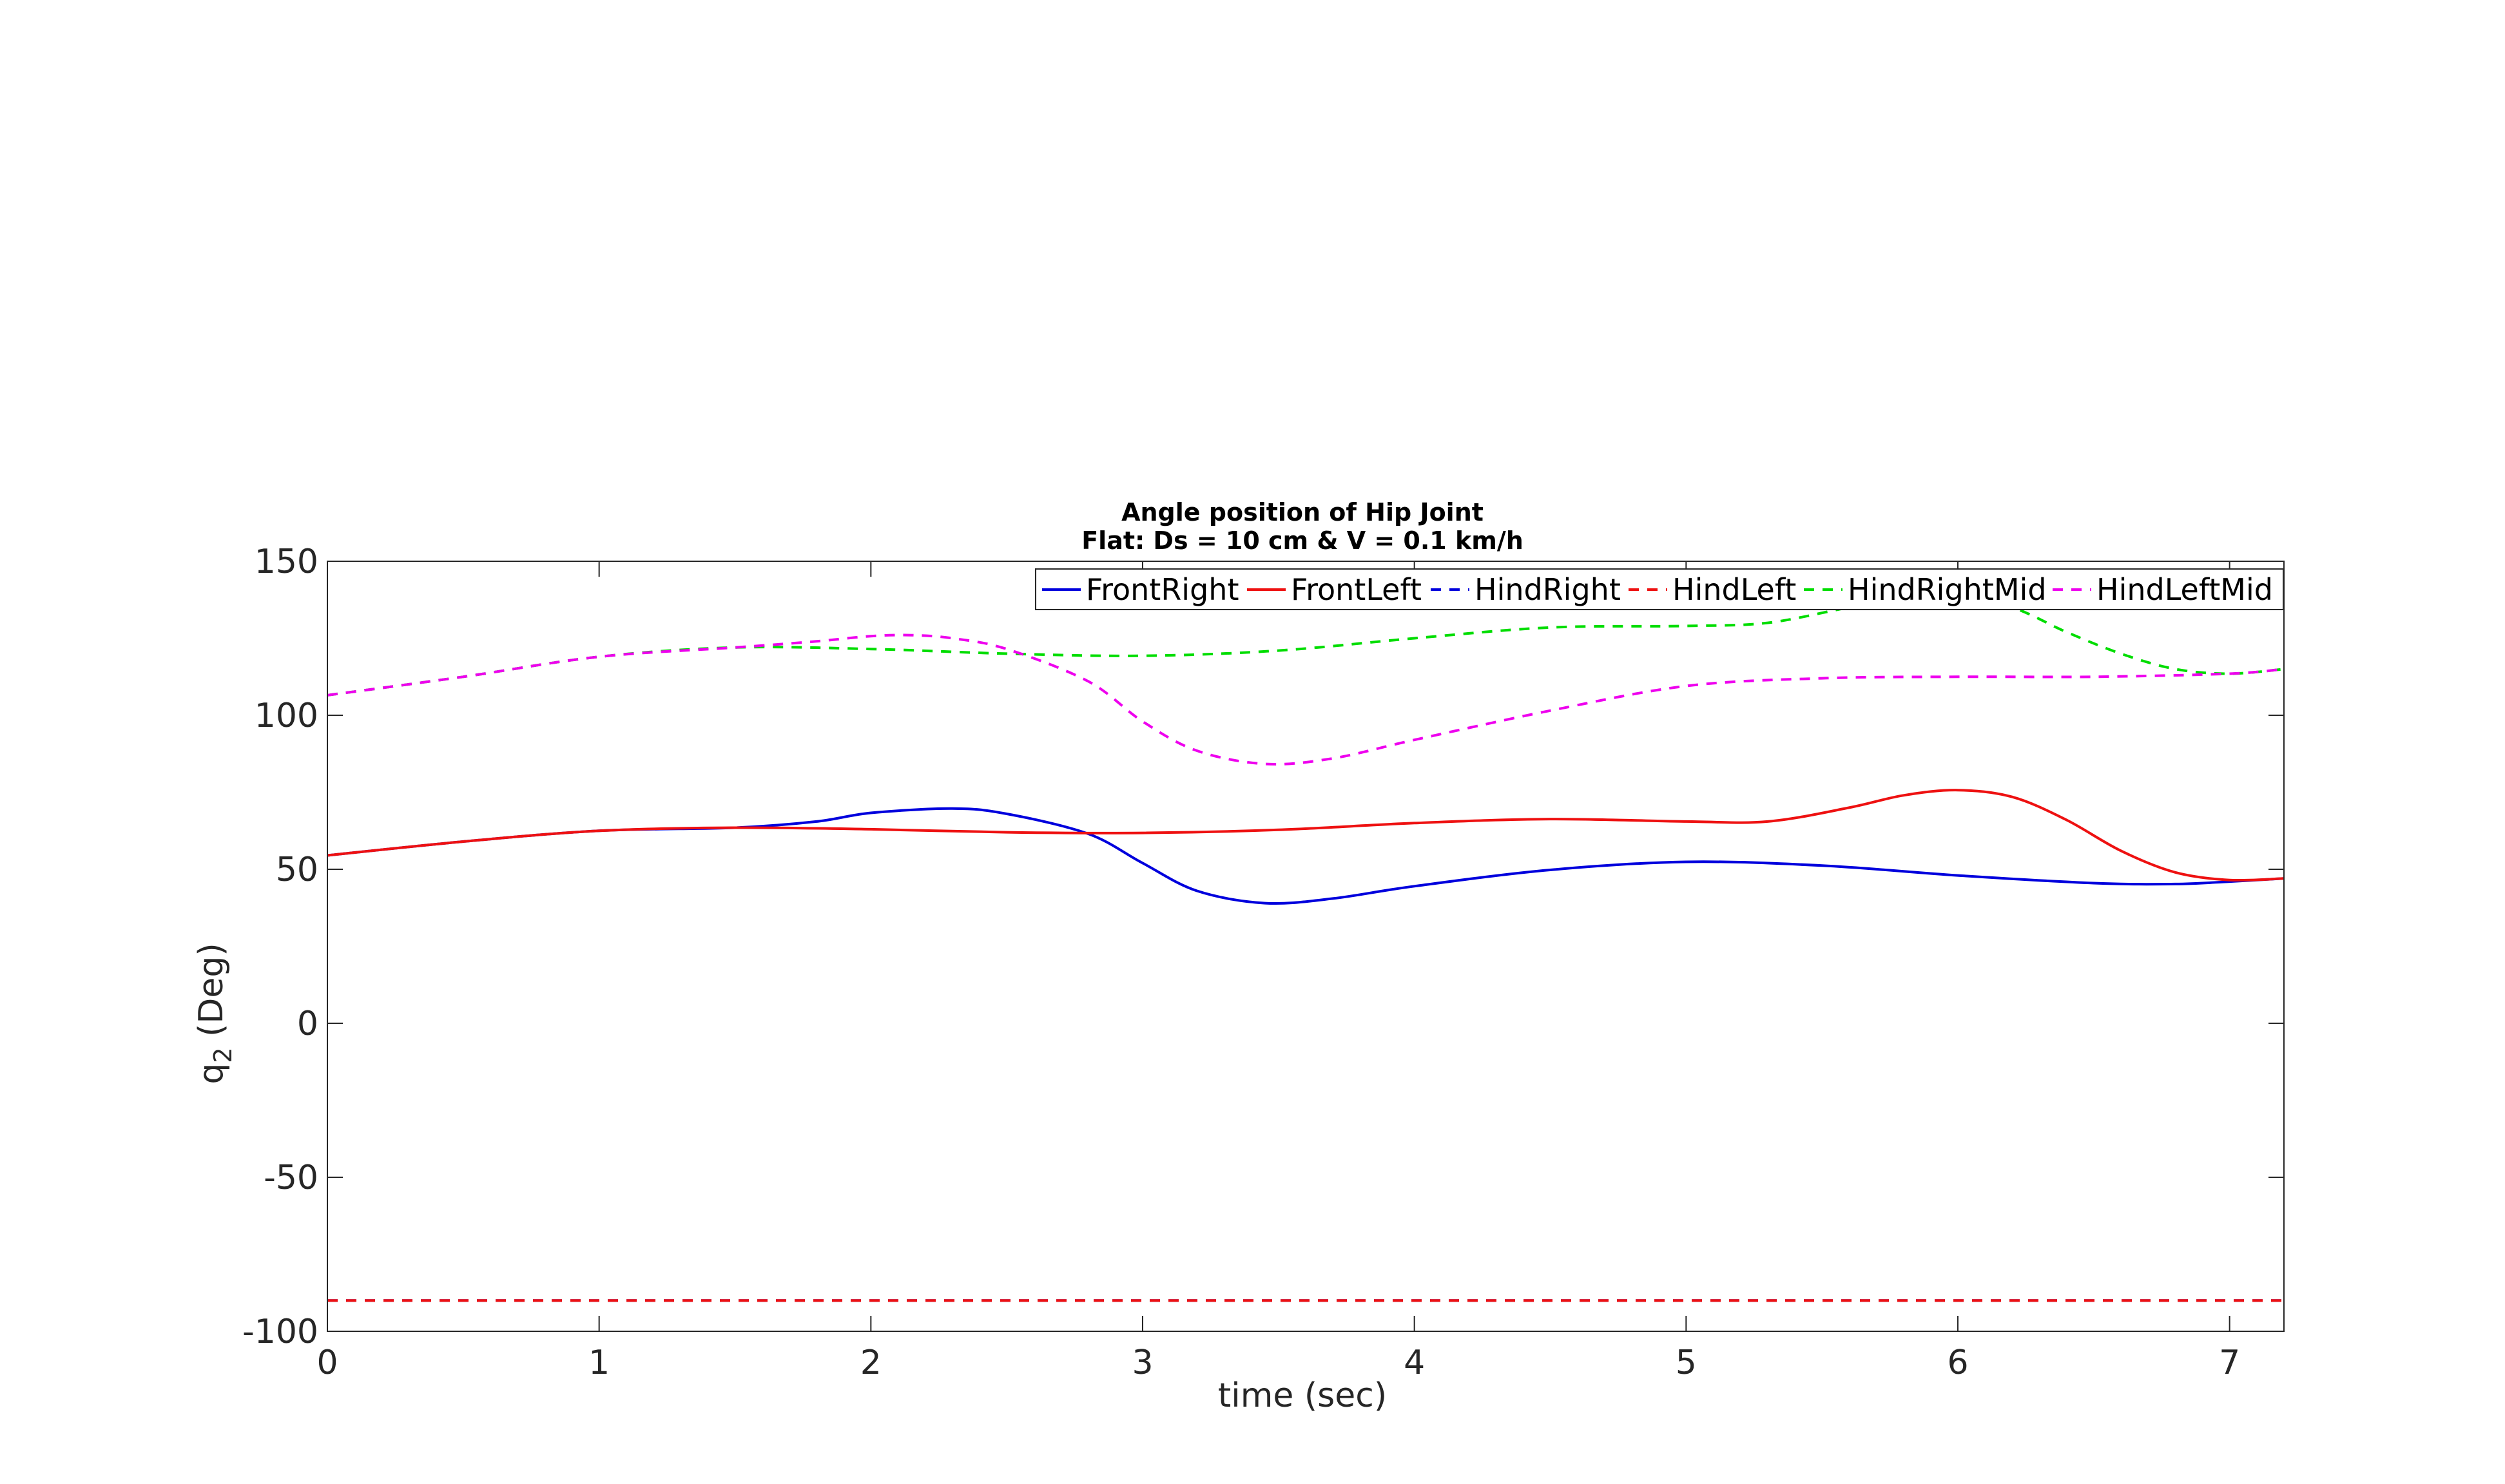 The image size is (2505, 1484). Describe the element at coordinates (286, 716) in the screenshot. I see `y-tick-label: 100` at that location.